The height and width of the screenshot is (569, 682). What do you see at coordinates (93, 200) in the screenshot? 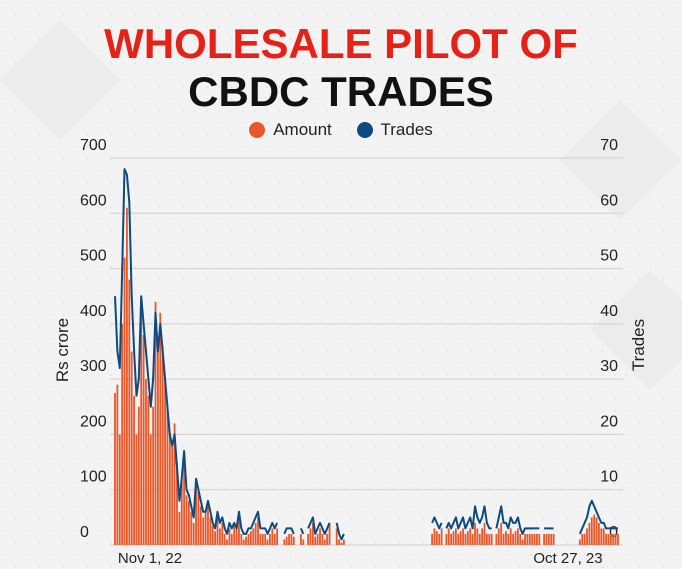
I see `y-tick-label: 600` at bounding box center [93, 200].